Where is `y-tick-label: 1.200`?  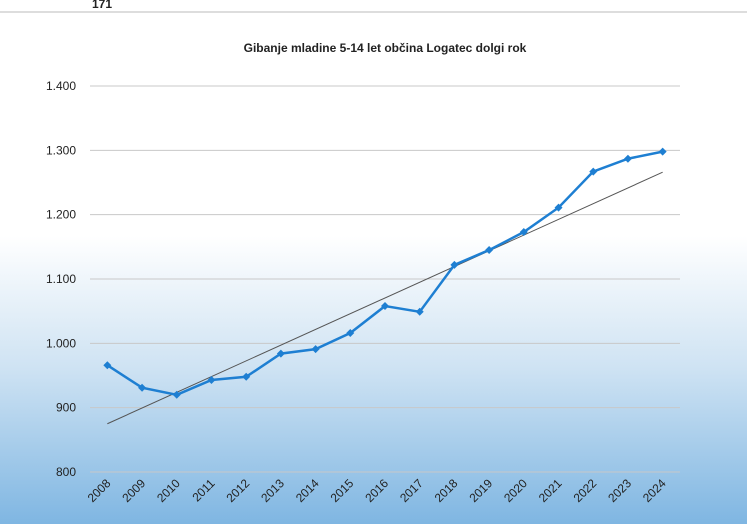
y-tick-label: 1.200 is located at coordinates (61, 215).